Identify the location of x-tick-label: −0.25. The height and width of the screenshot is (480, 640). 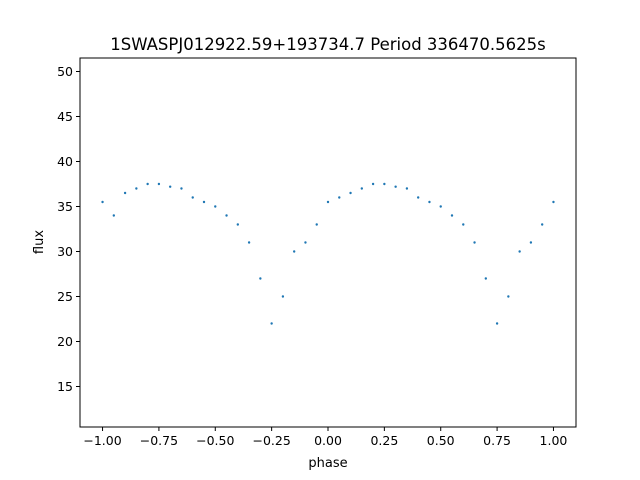
(271, 440).